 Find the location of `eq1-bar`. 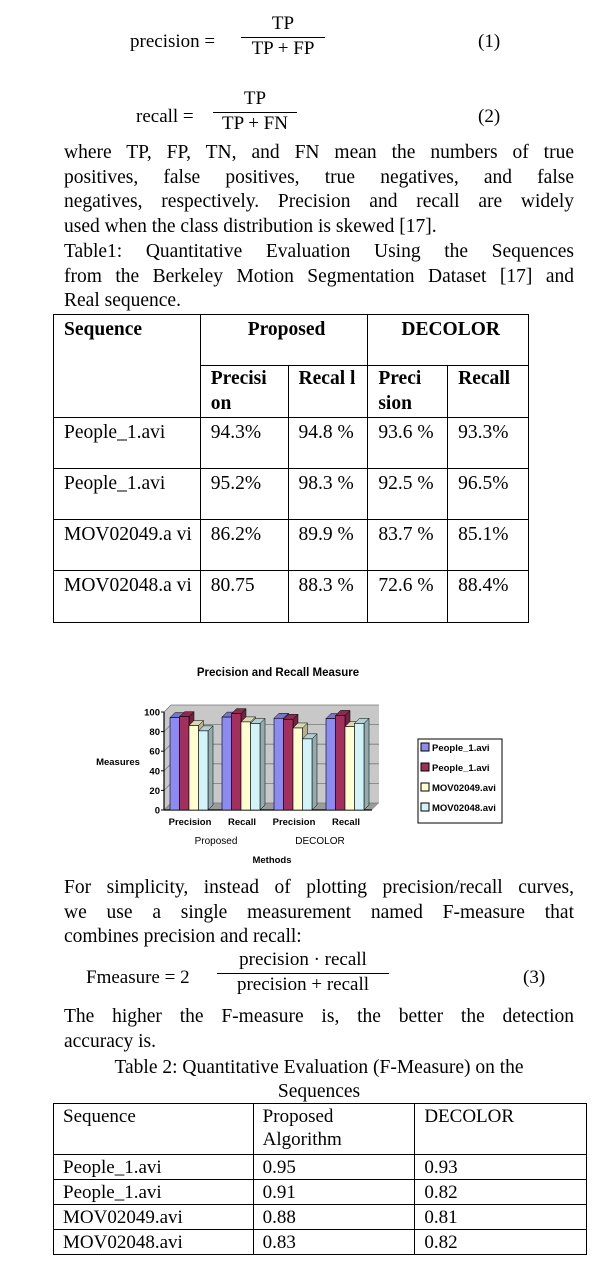

eq1-bar is located at coordinates (283, 37).